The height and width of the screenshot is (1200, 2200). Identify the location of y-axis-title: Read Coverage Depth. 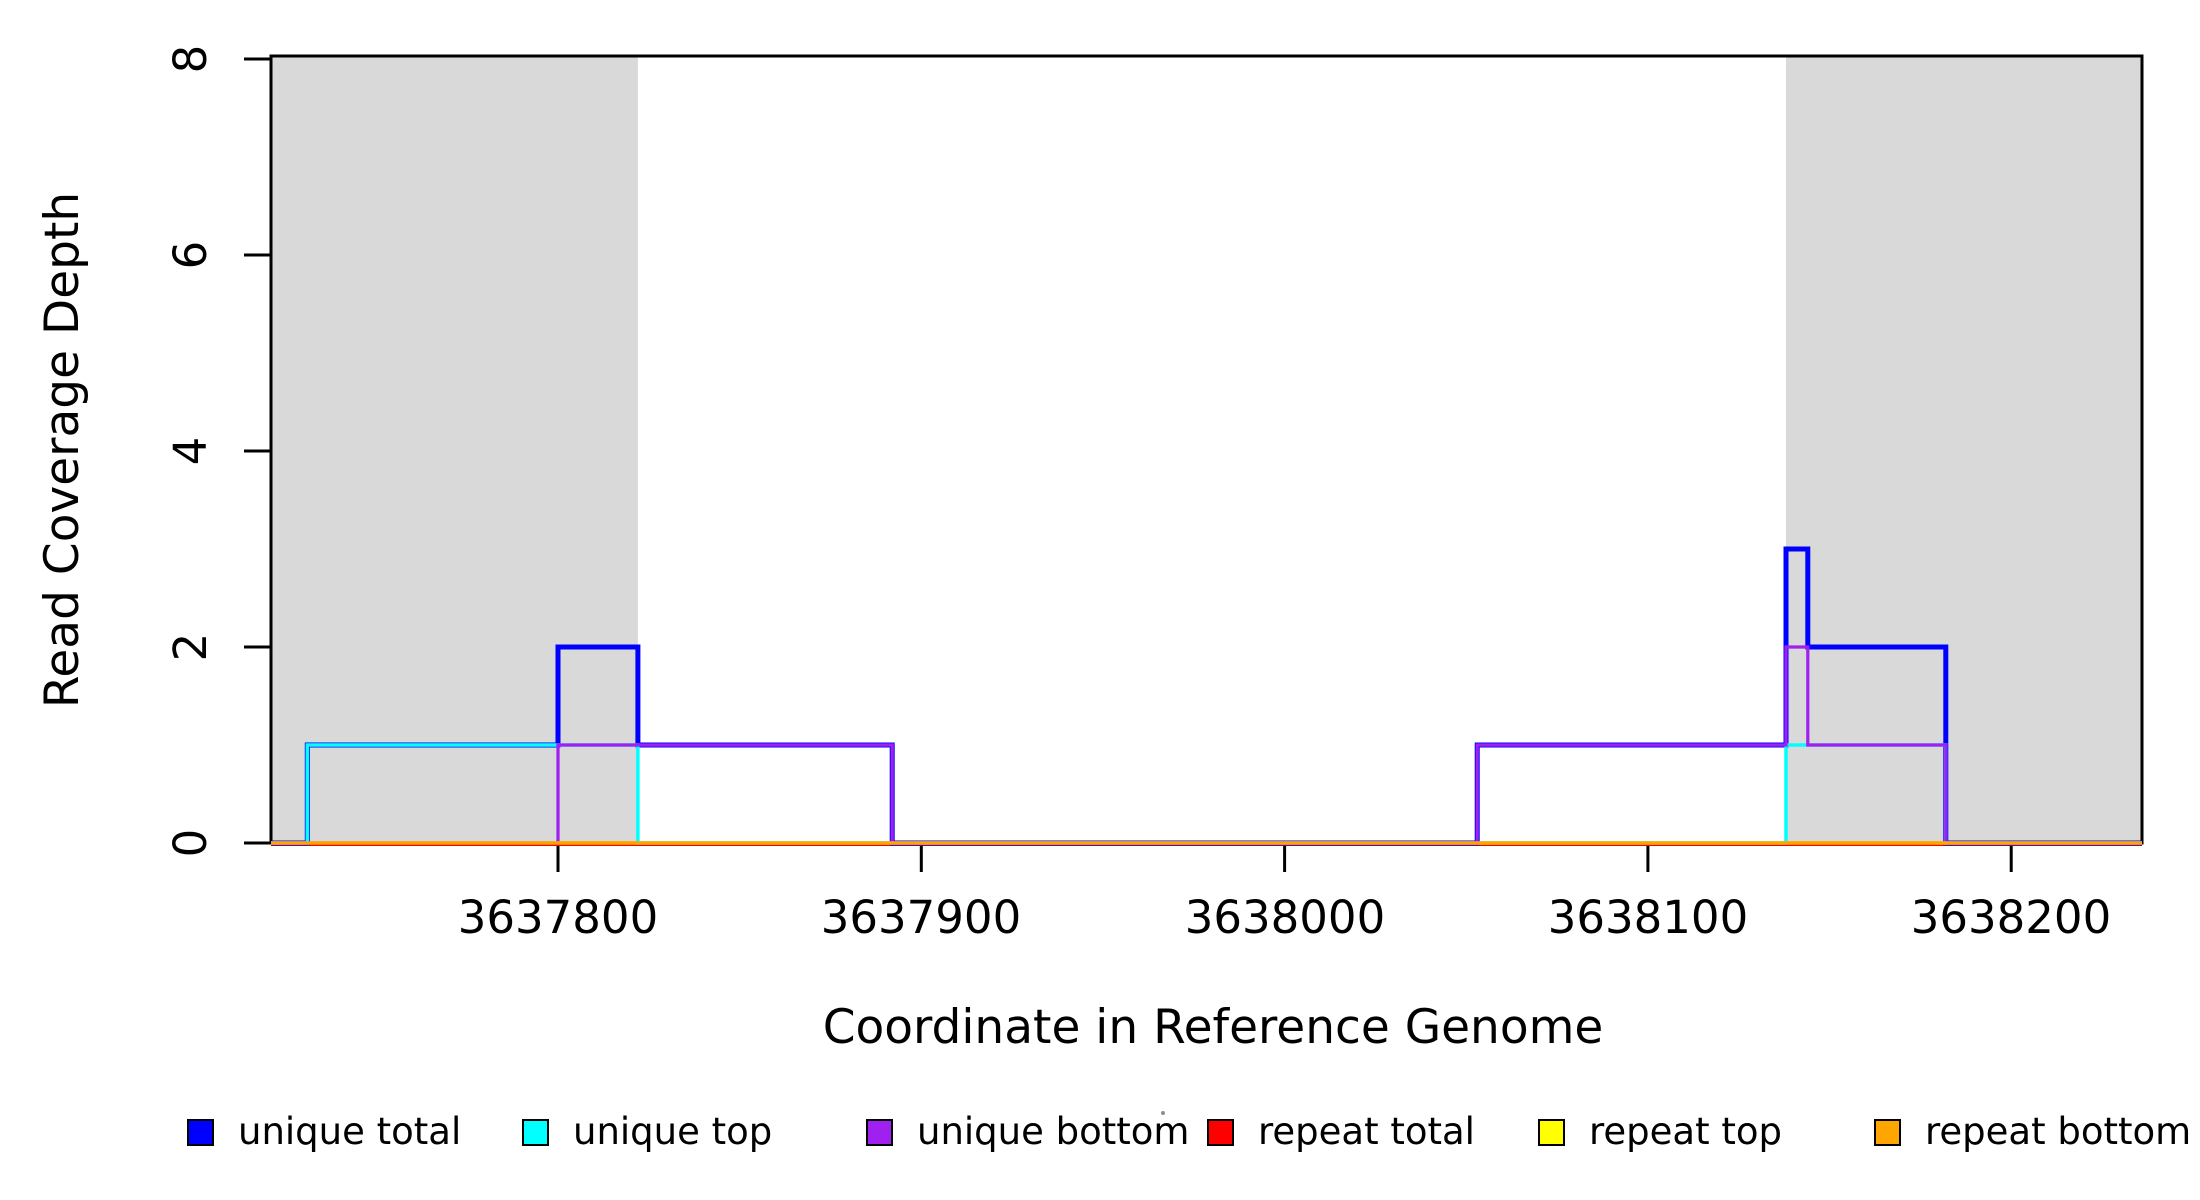
(62, 450).